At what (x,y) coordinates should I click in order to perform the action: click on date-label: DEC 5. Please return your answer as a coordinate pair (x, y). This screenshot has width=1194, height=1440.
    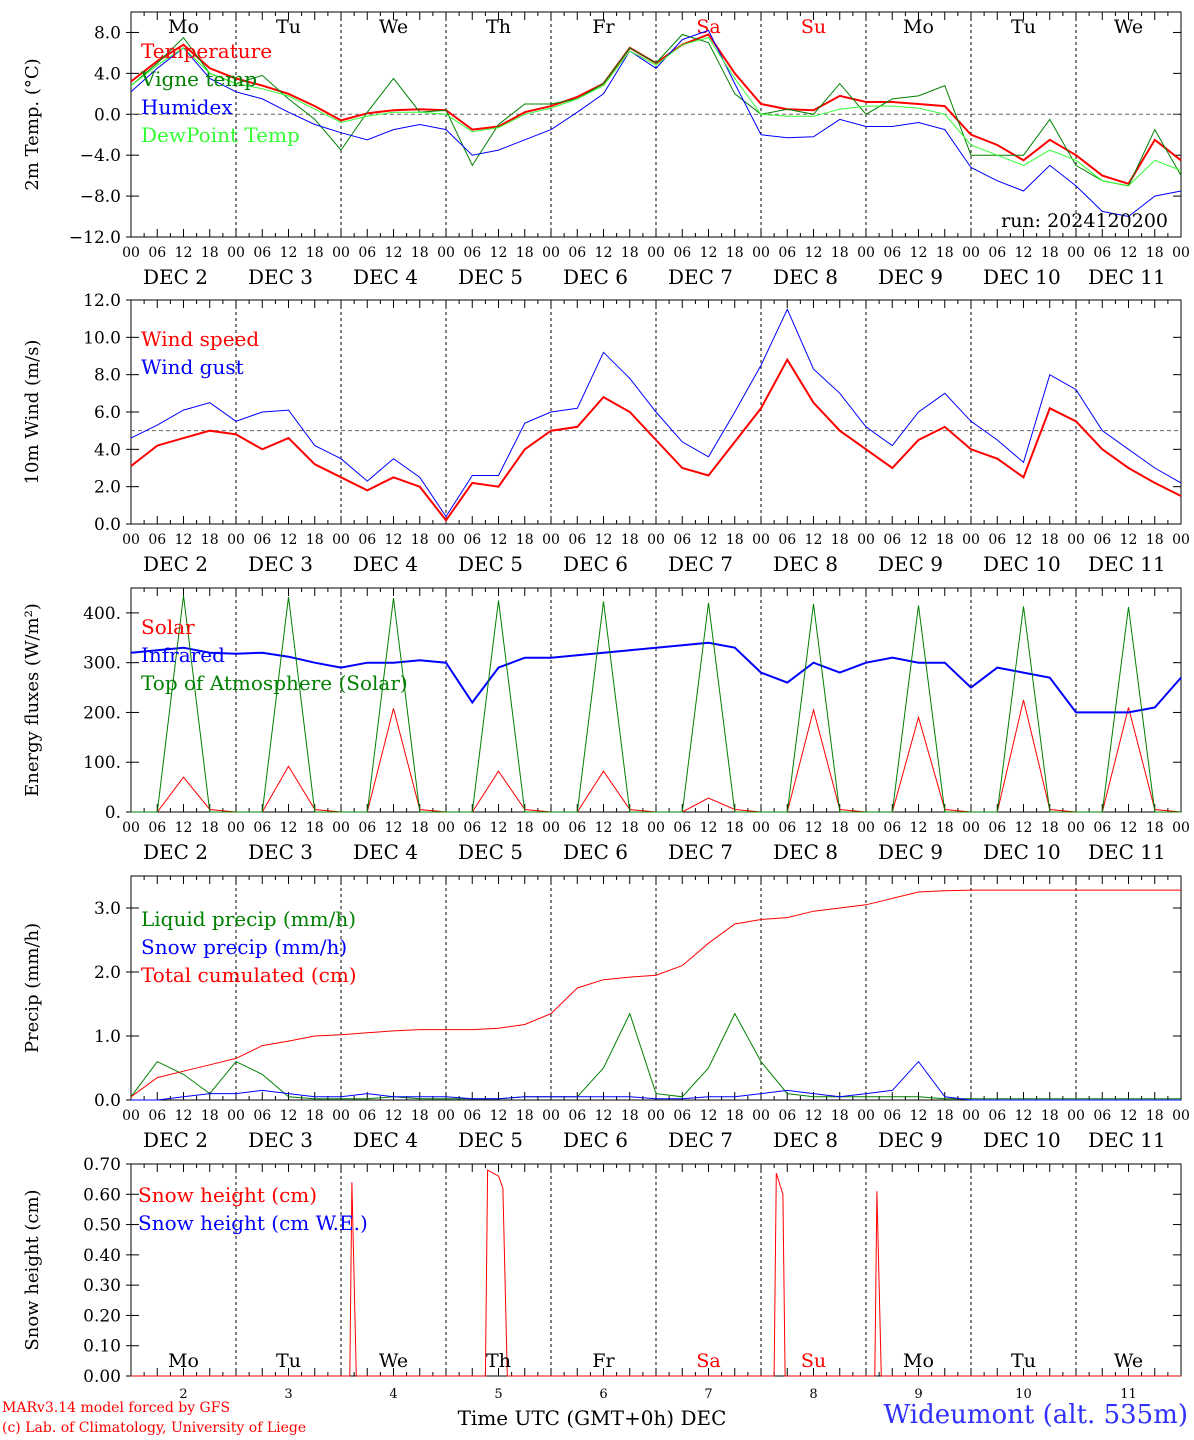
    Looking at the image, I should click on (490, 1140).